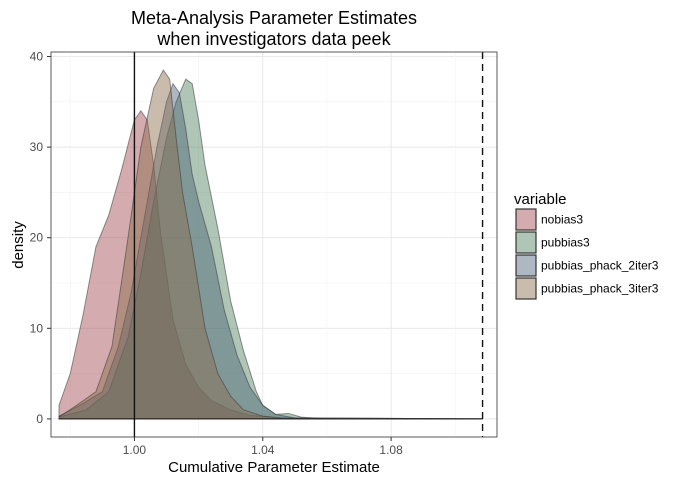 The image size is (691, 490). Describe the element at coordinates (565, 243) in the screenshot. I see `legend-label: pubbias3` at that location.